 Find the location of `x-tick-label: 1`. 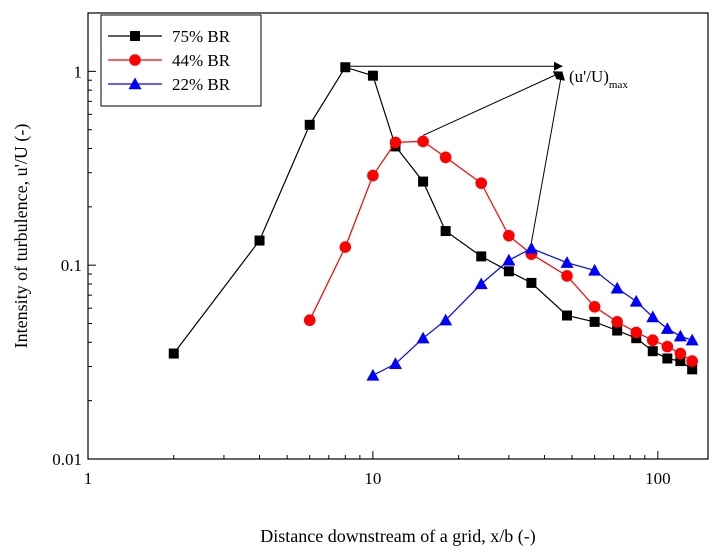

x-tick-label: 1 is located at coordinates (88, 478).